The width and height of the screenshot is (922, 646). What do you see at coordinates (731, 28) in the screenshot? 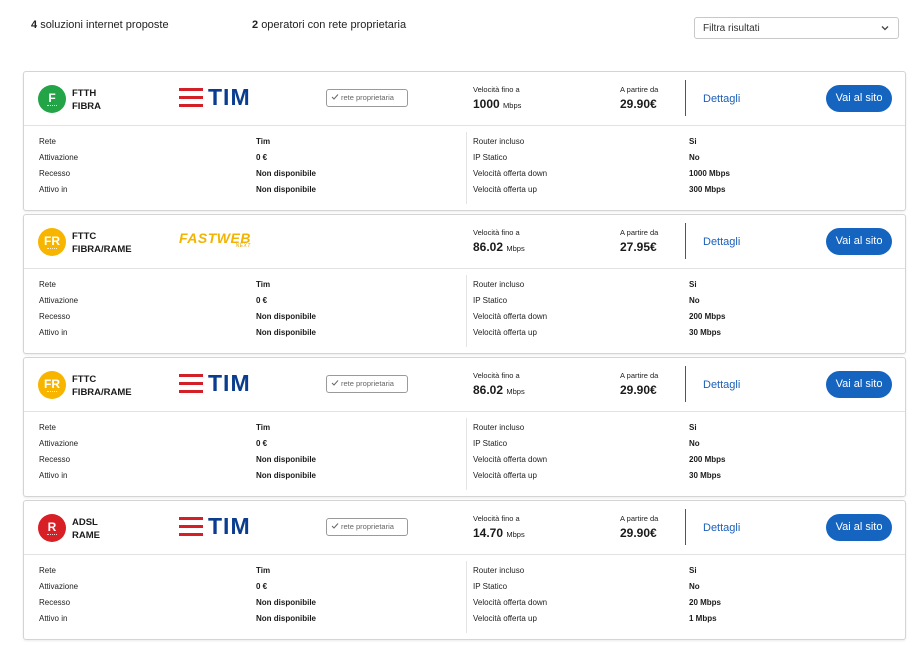
I see `filter-label: Filtra risultati` at bounding box center [731, 28].